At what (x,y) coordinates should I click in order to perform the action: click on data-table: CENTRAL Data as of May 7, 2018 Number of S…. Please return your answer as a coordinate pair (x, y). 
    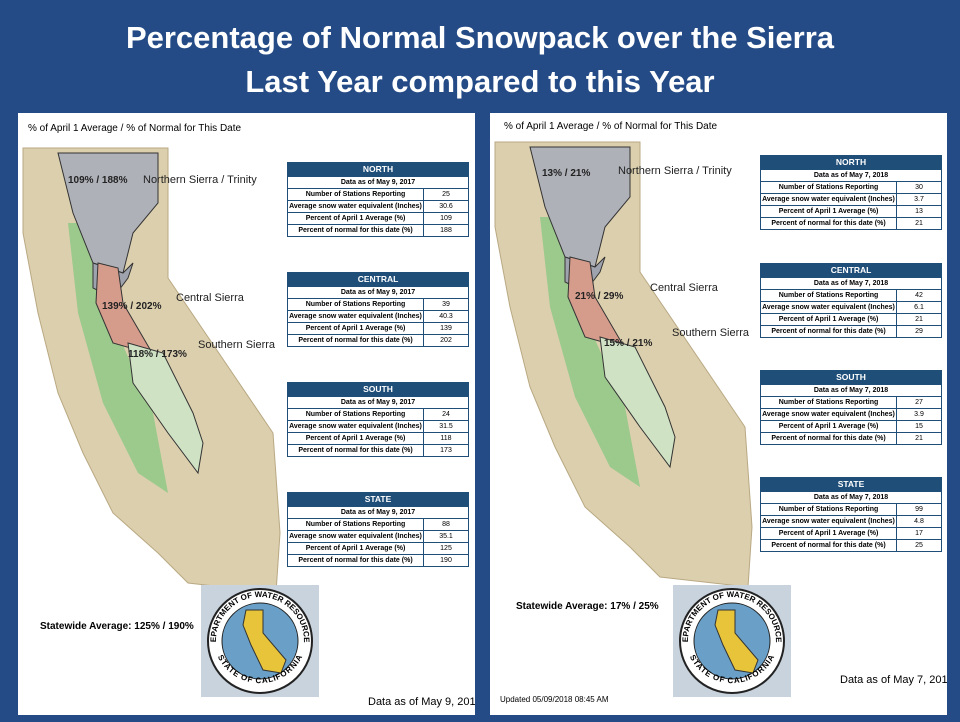
    Looking at the image, I should click on (851, 300).